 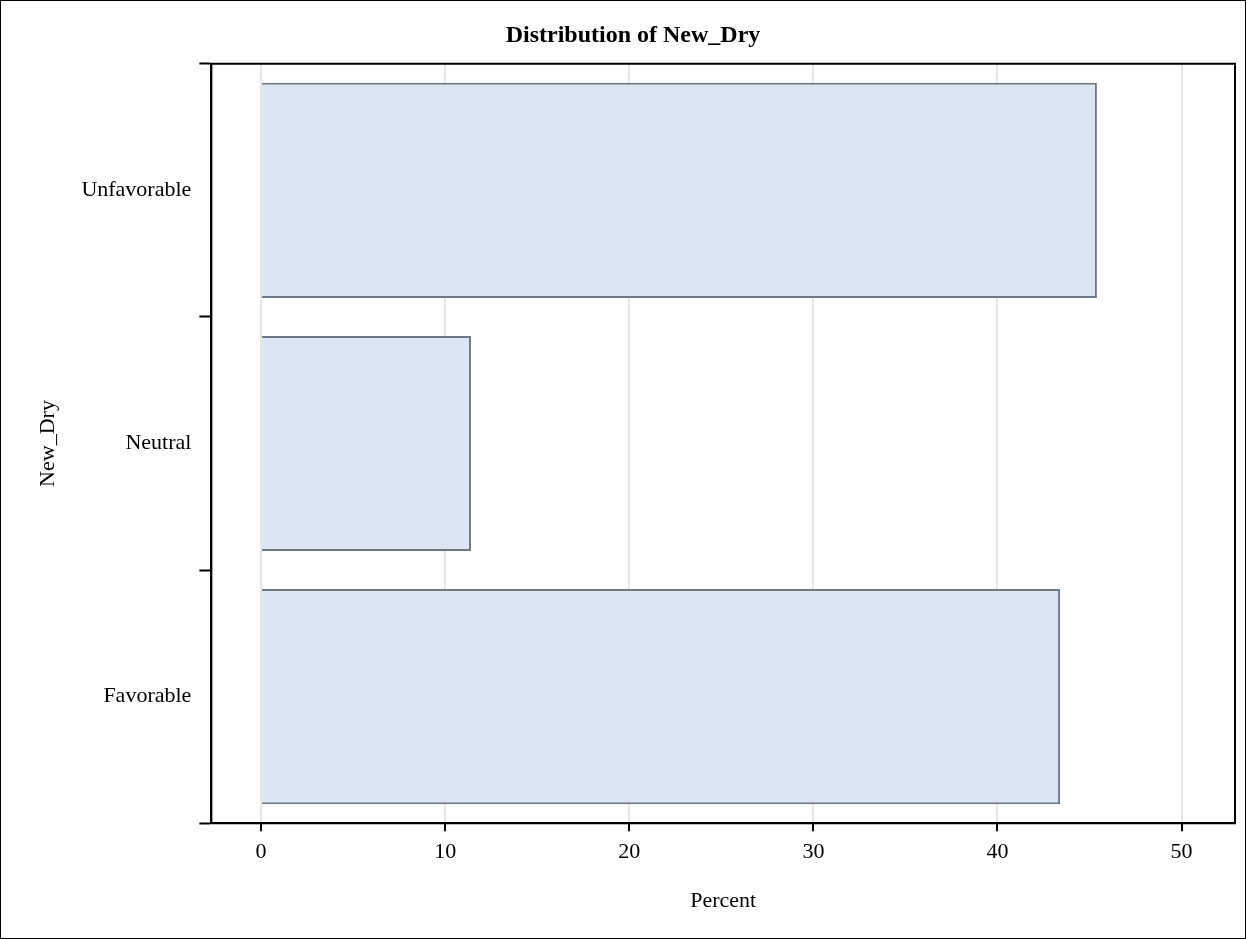 What do you see at coordinates (261, 851) in the screenshot?
I see `x-tick-label: 0` at bounding box center [261, 851].